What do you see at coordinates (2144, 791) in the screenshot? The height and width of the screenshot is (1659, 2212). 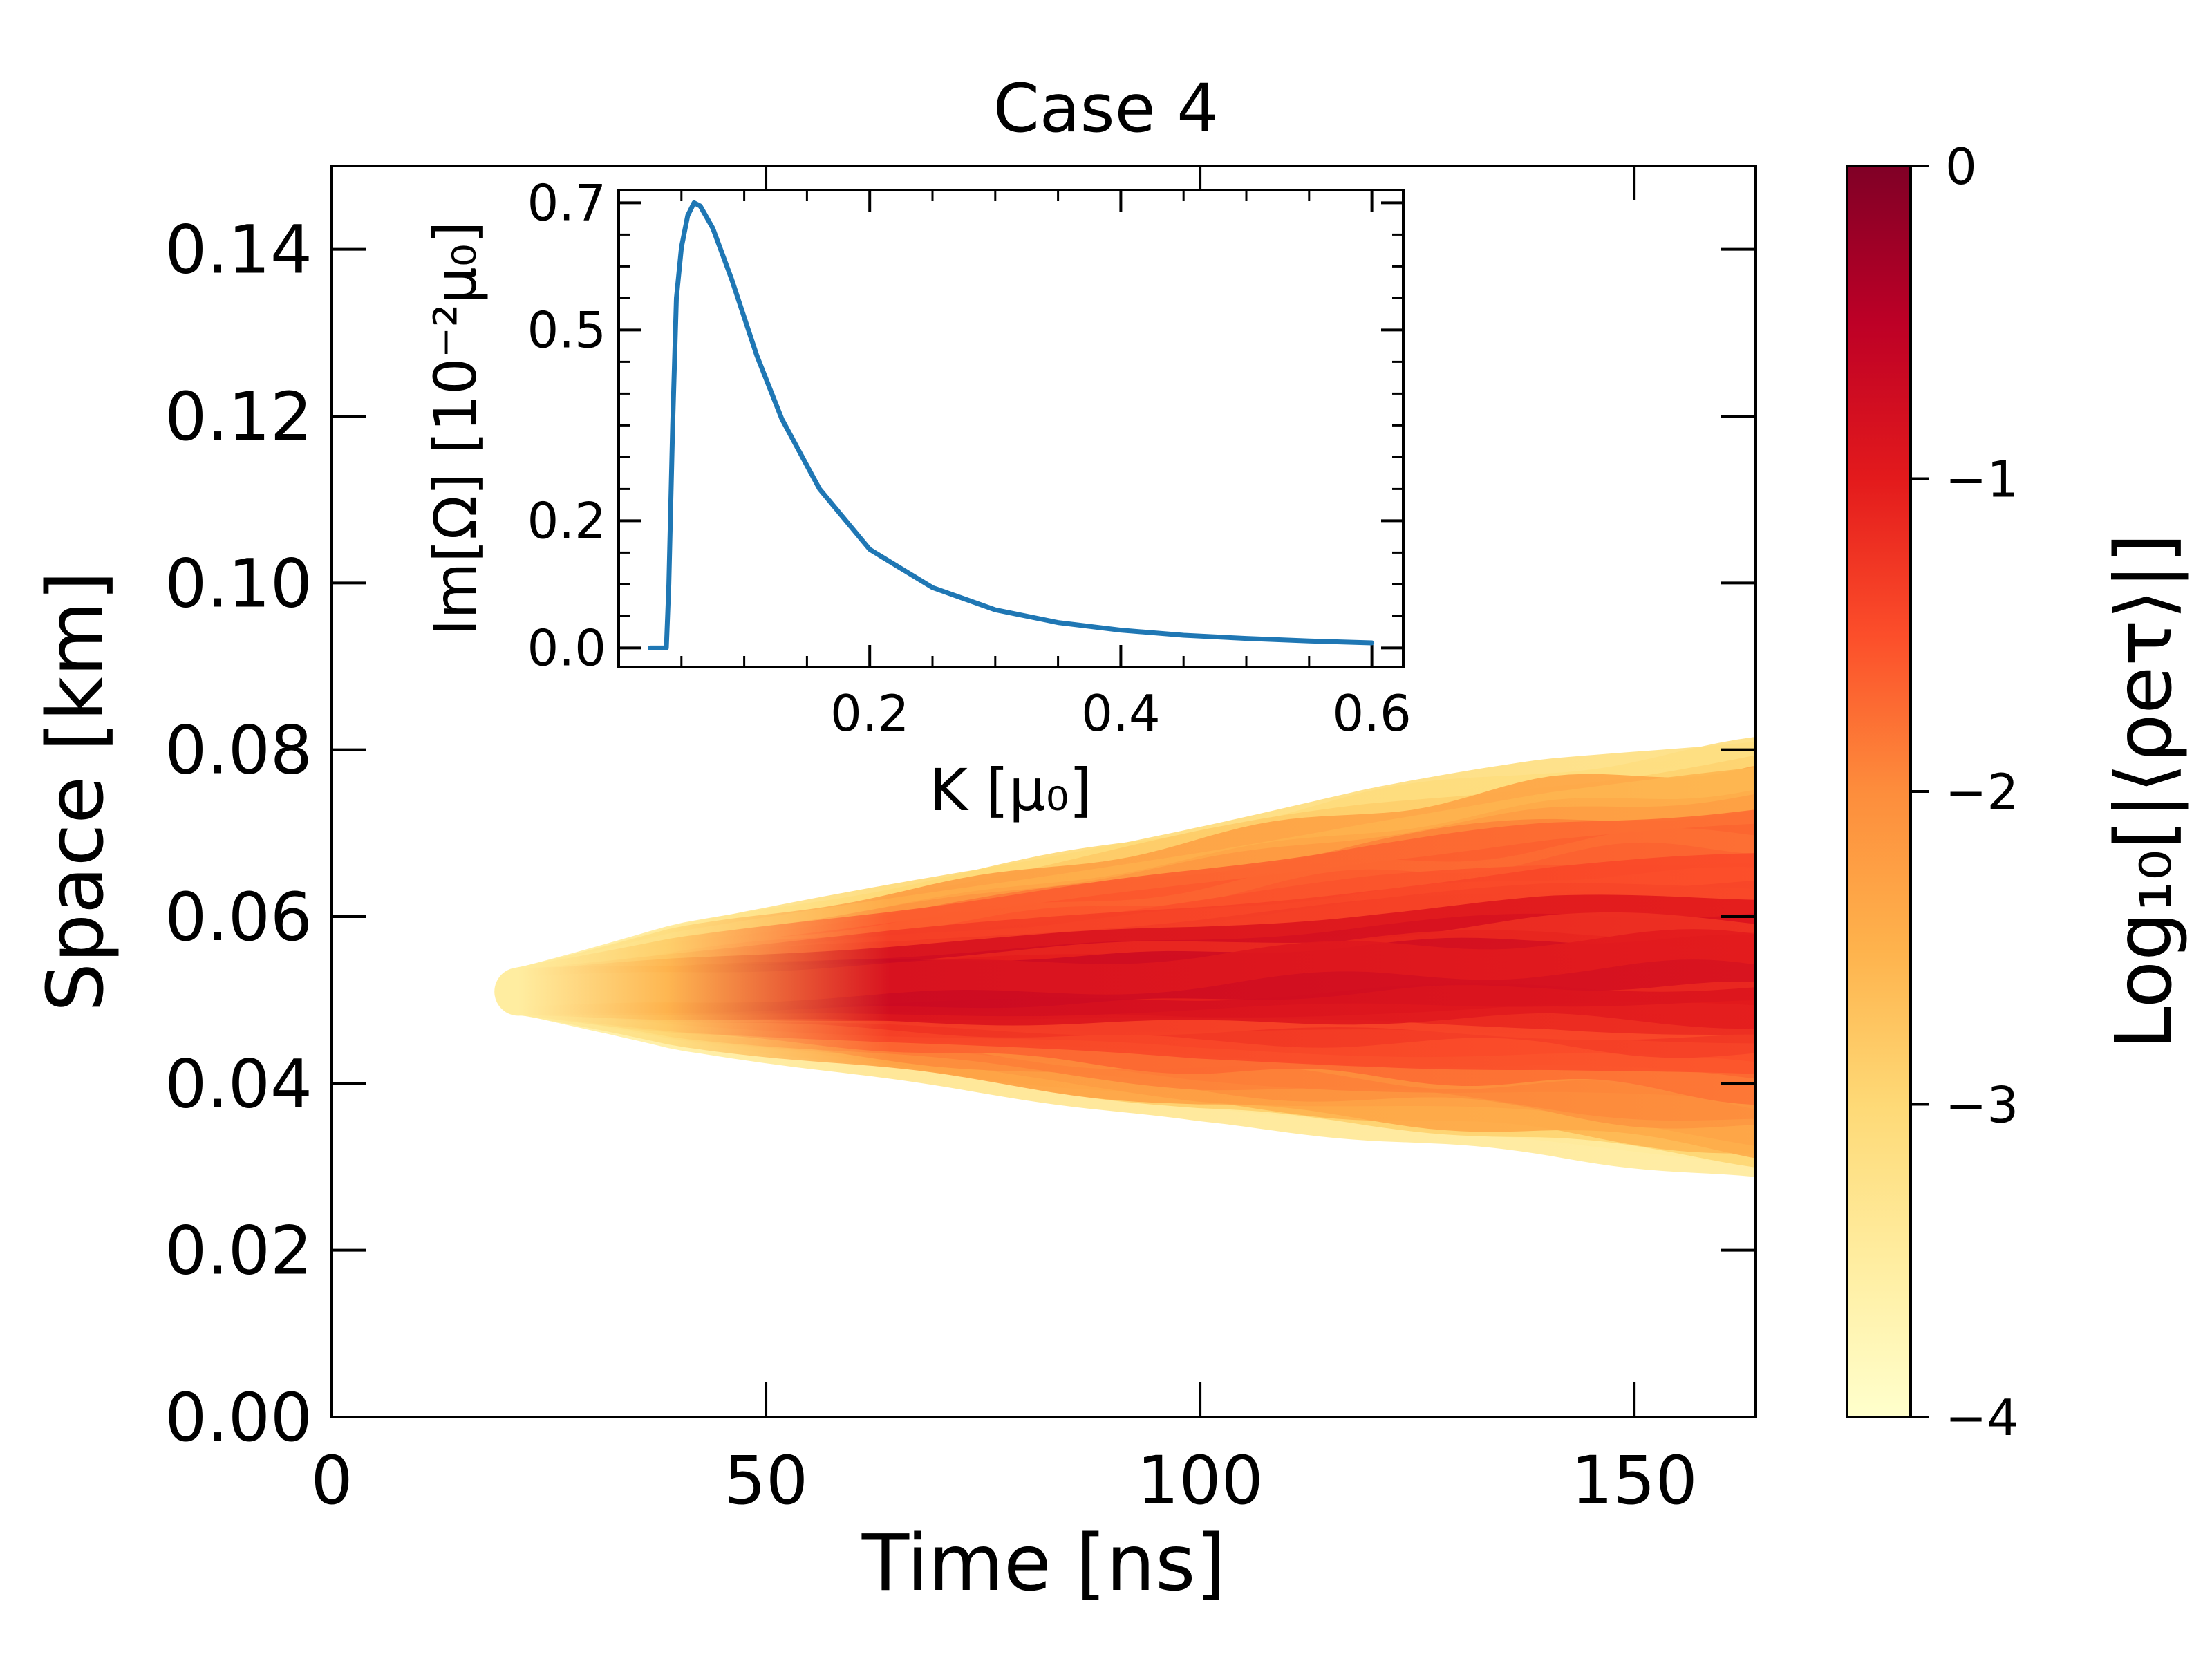 I see `colorbar-label: Log₁₀[|⟨ρeτ⟩|]` at bounding box center [2144, 791].